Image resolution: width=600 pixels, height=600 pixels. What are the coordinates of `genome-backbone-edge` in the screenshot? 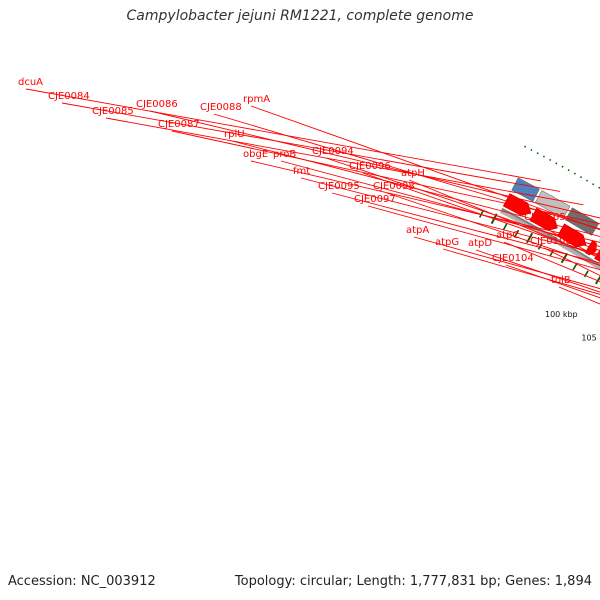 It's located at (550, 237).